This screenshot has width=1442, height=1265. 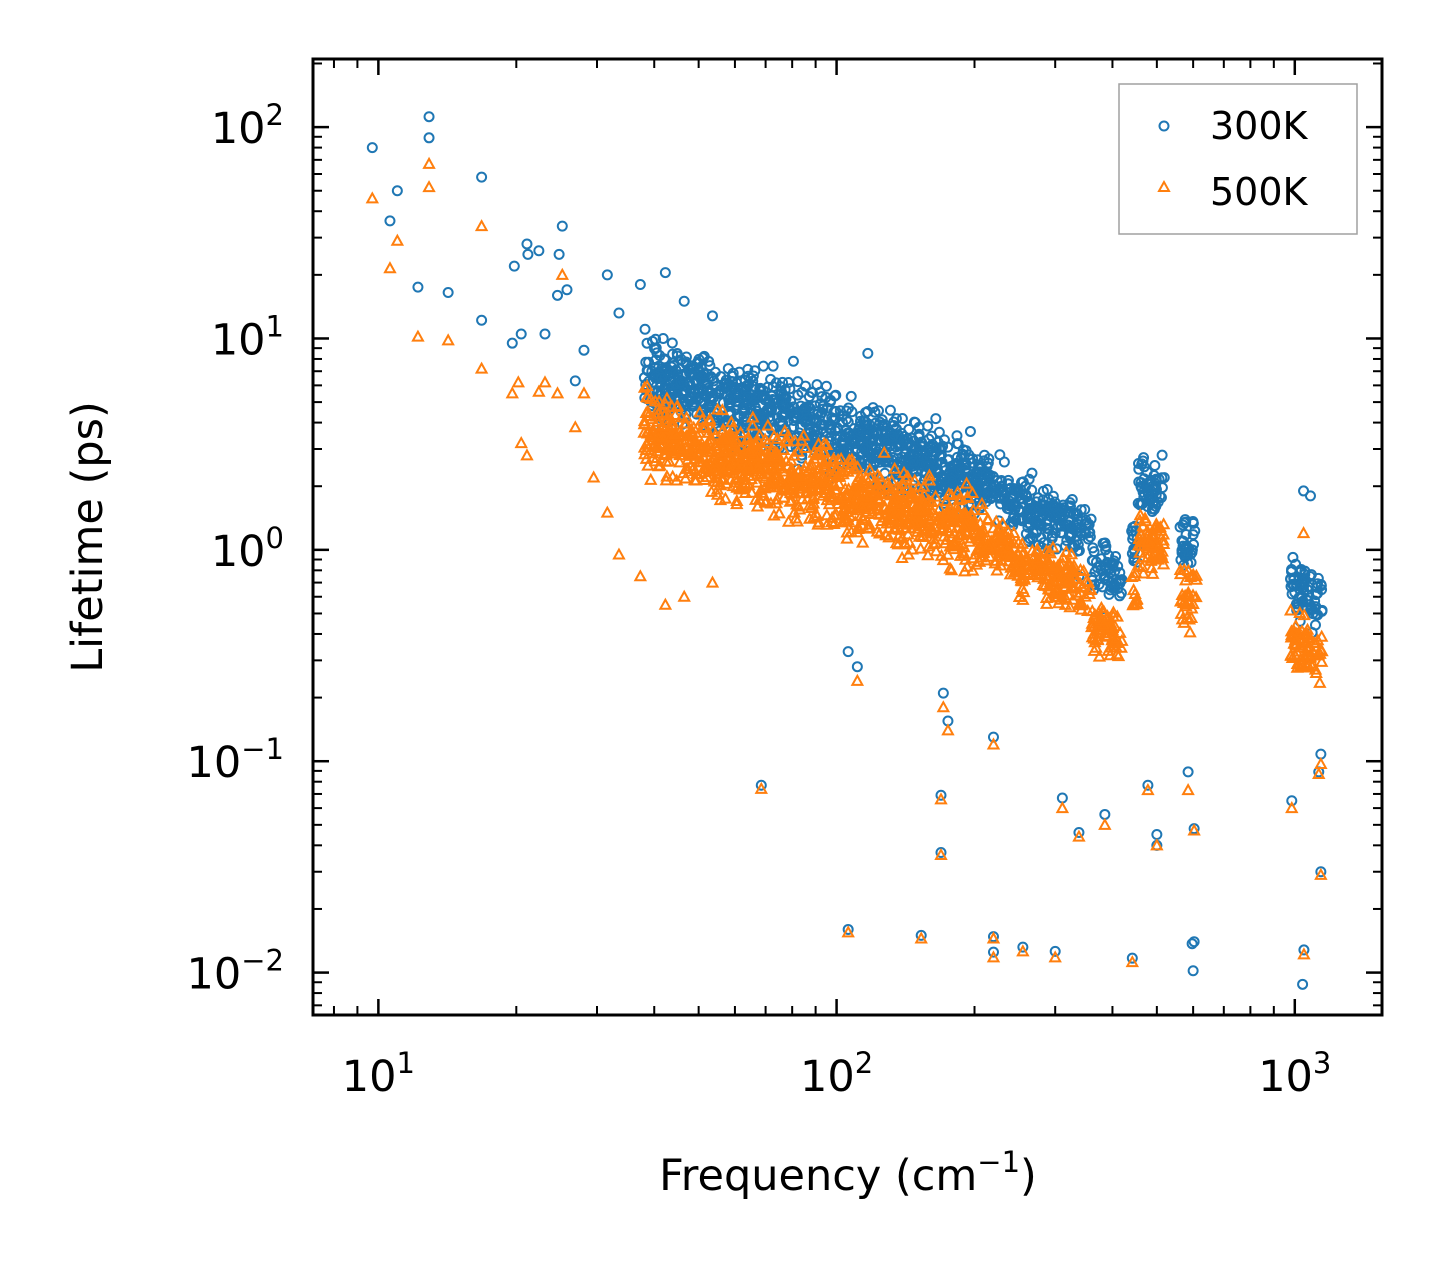 I want to click on y-tick-label: 10¹, so click(x=247, y=337).